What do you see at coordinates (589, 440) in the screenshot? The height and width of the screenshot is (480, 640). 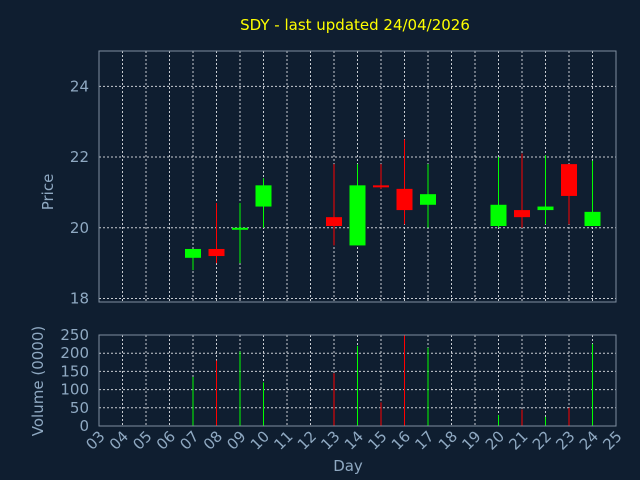 I see `x-tick-label: 24` at bounding box center [589, 440].